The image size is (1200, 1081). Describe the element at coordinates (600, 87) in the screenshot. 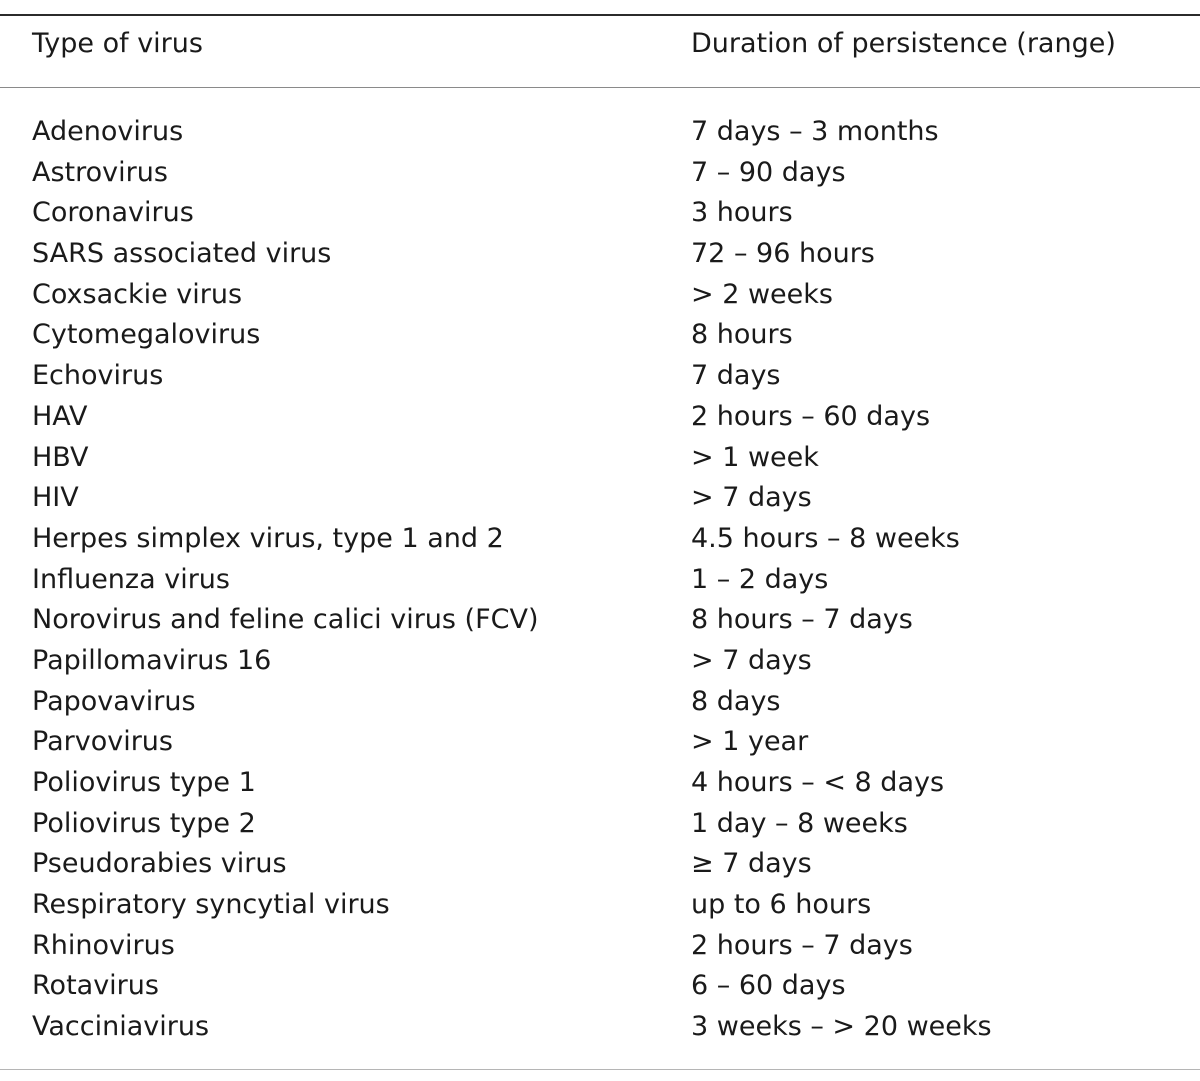

I see `table-header-rule` at that location.